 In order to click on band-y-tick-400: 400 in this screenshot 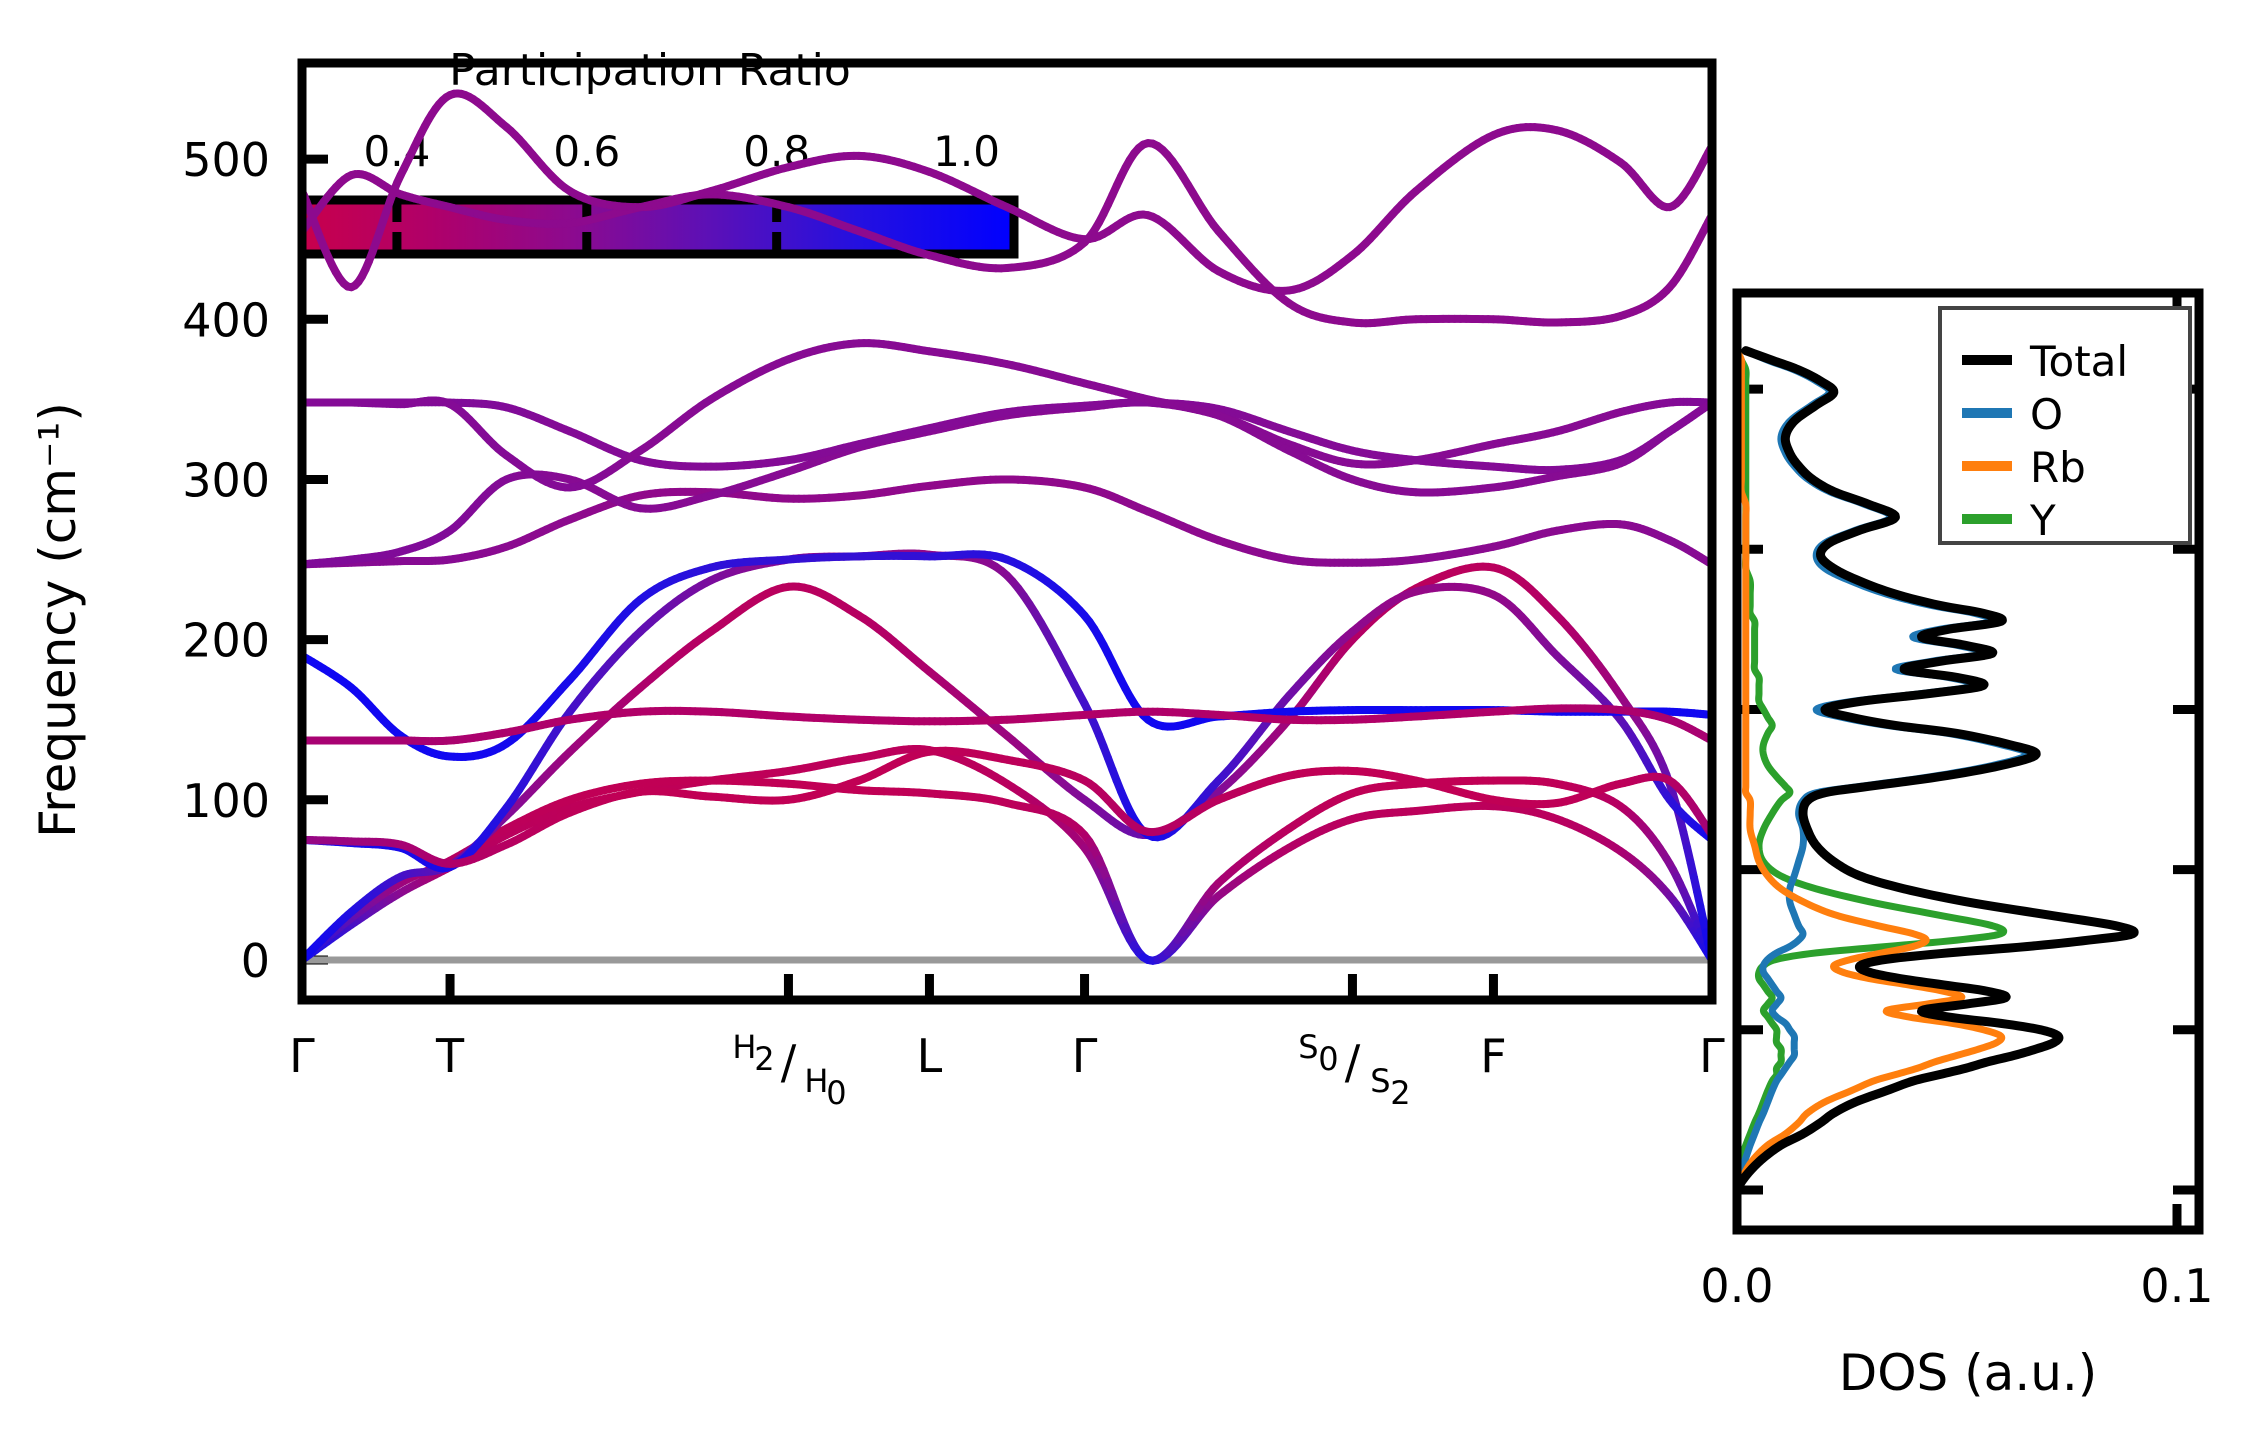, I will do `click(226, 320)`.